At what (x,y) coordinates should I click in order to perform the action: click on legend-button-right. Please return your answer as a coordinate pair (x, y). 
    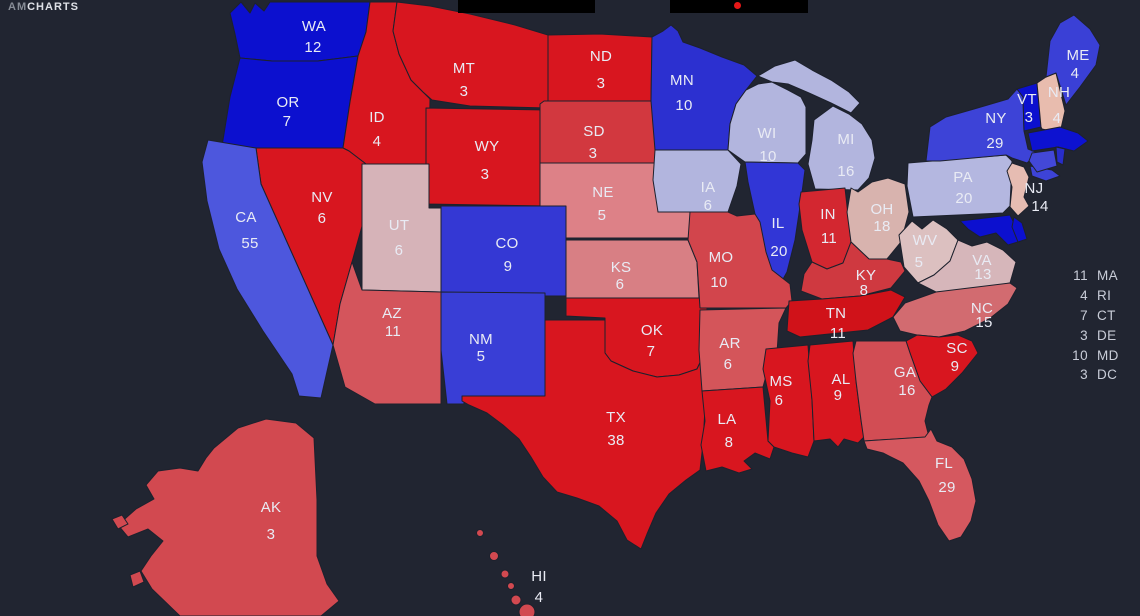
    Looking at the image, I should click on (739, 6).